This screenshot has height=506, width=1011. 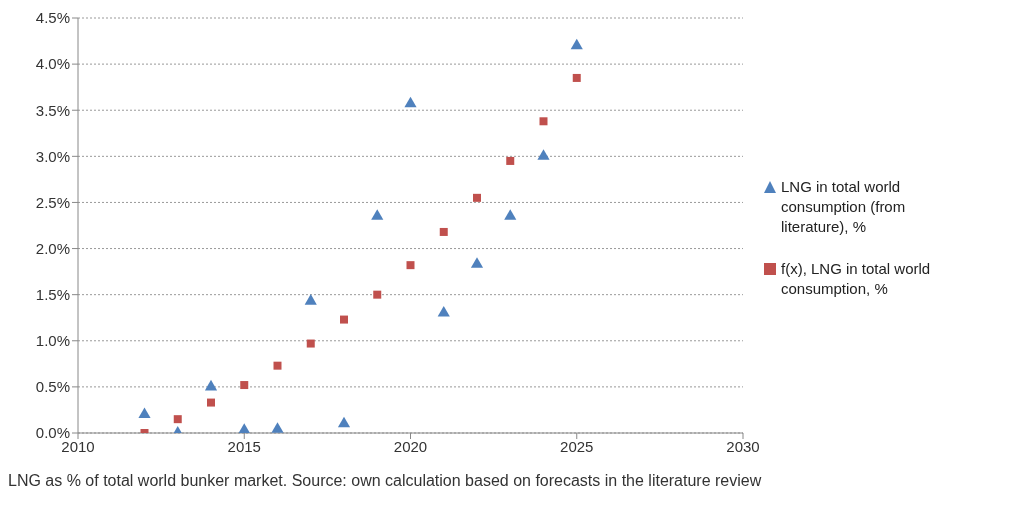 What do you see at coordinates (52, 64) in the screenshot?
I see `y-tick-label: 4.0%` at bounding box center [52, 64].